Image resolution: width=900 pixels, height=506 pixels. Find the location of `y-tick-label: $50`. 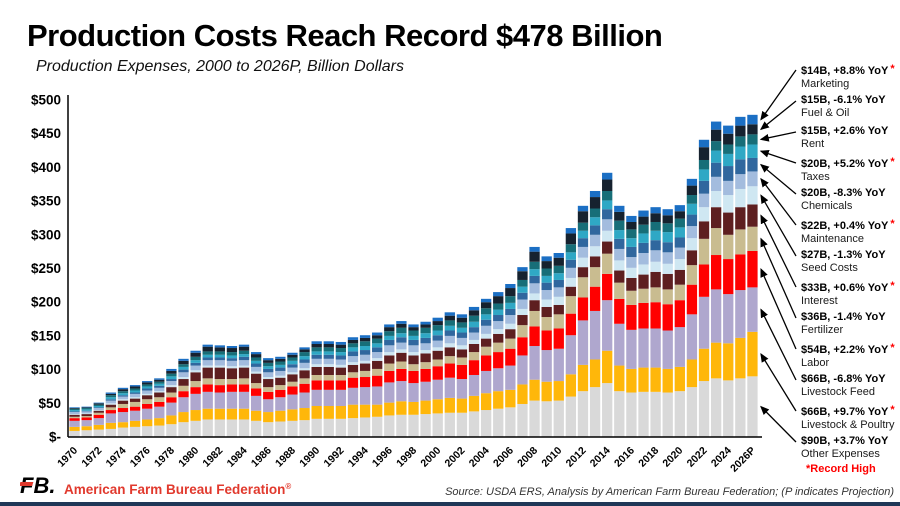

y-tick-label: $50 is located at coordinates (49, 403).